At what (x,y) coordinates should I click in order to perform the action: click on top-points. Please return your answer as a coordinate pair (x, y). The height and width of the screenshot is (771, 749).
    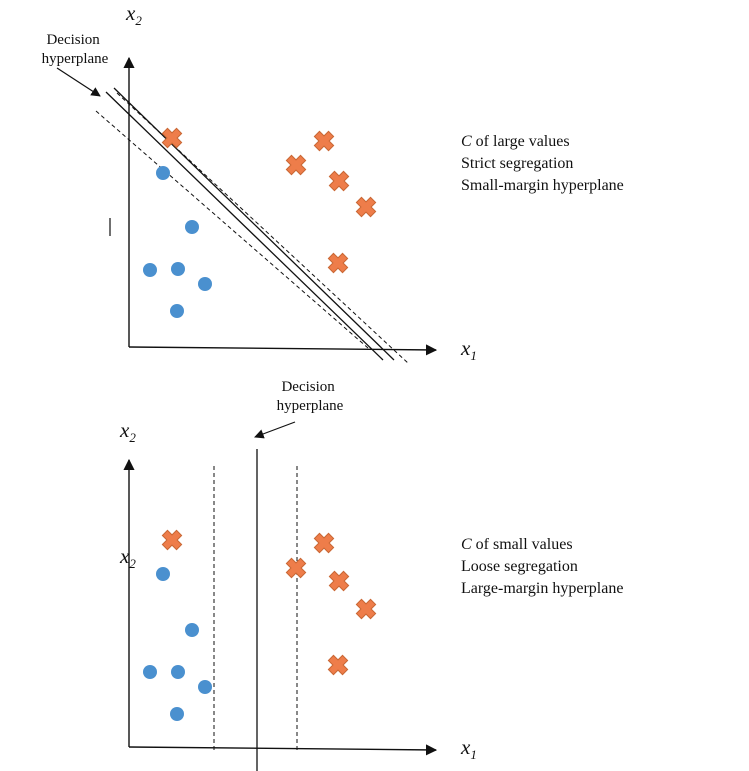
    Looking at the image, I should click on (260, 222).